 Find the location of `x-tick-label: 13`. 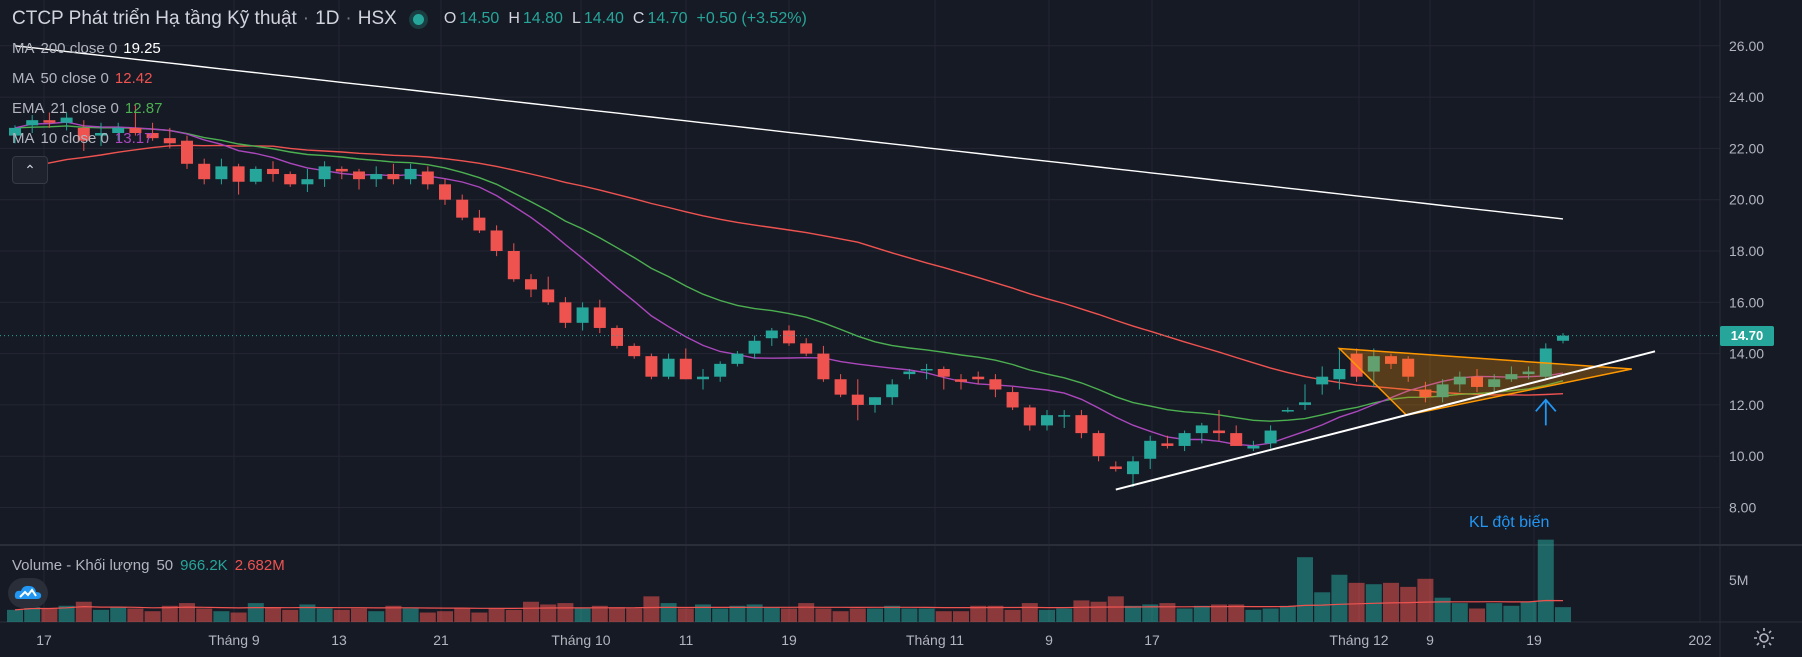

x-tick-label: 13 is located at coordinates (339, 640).